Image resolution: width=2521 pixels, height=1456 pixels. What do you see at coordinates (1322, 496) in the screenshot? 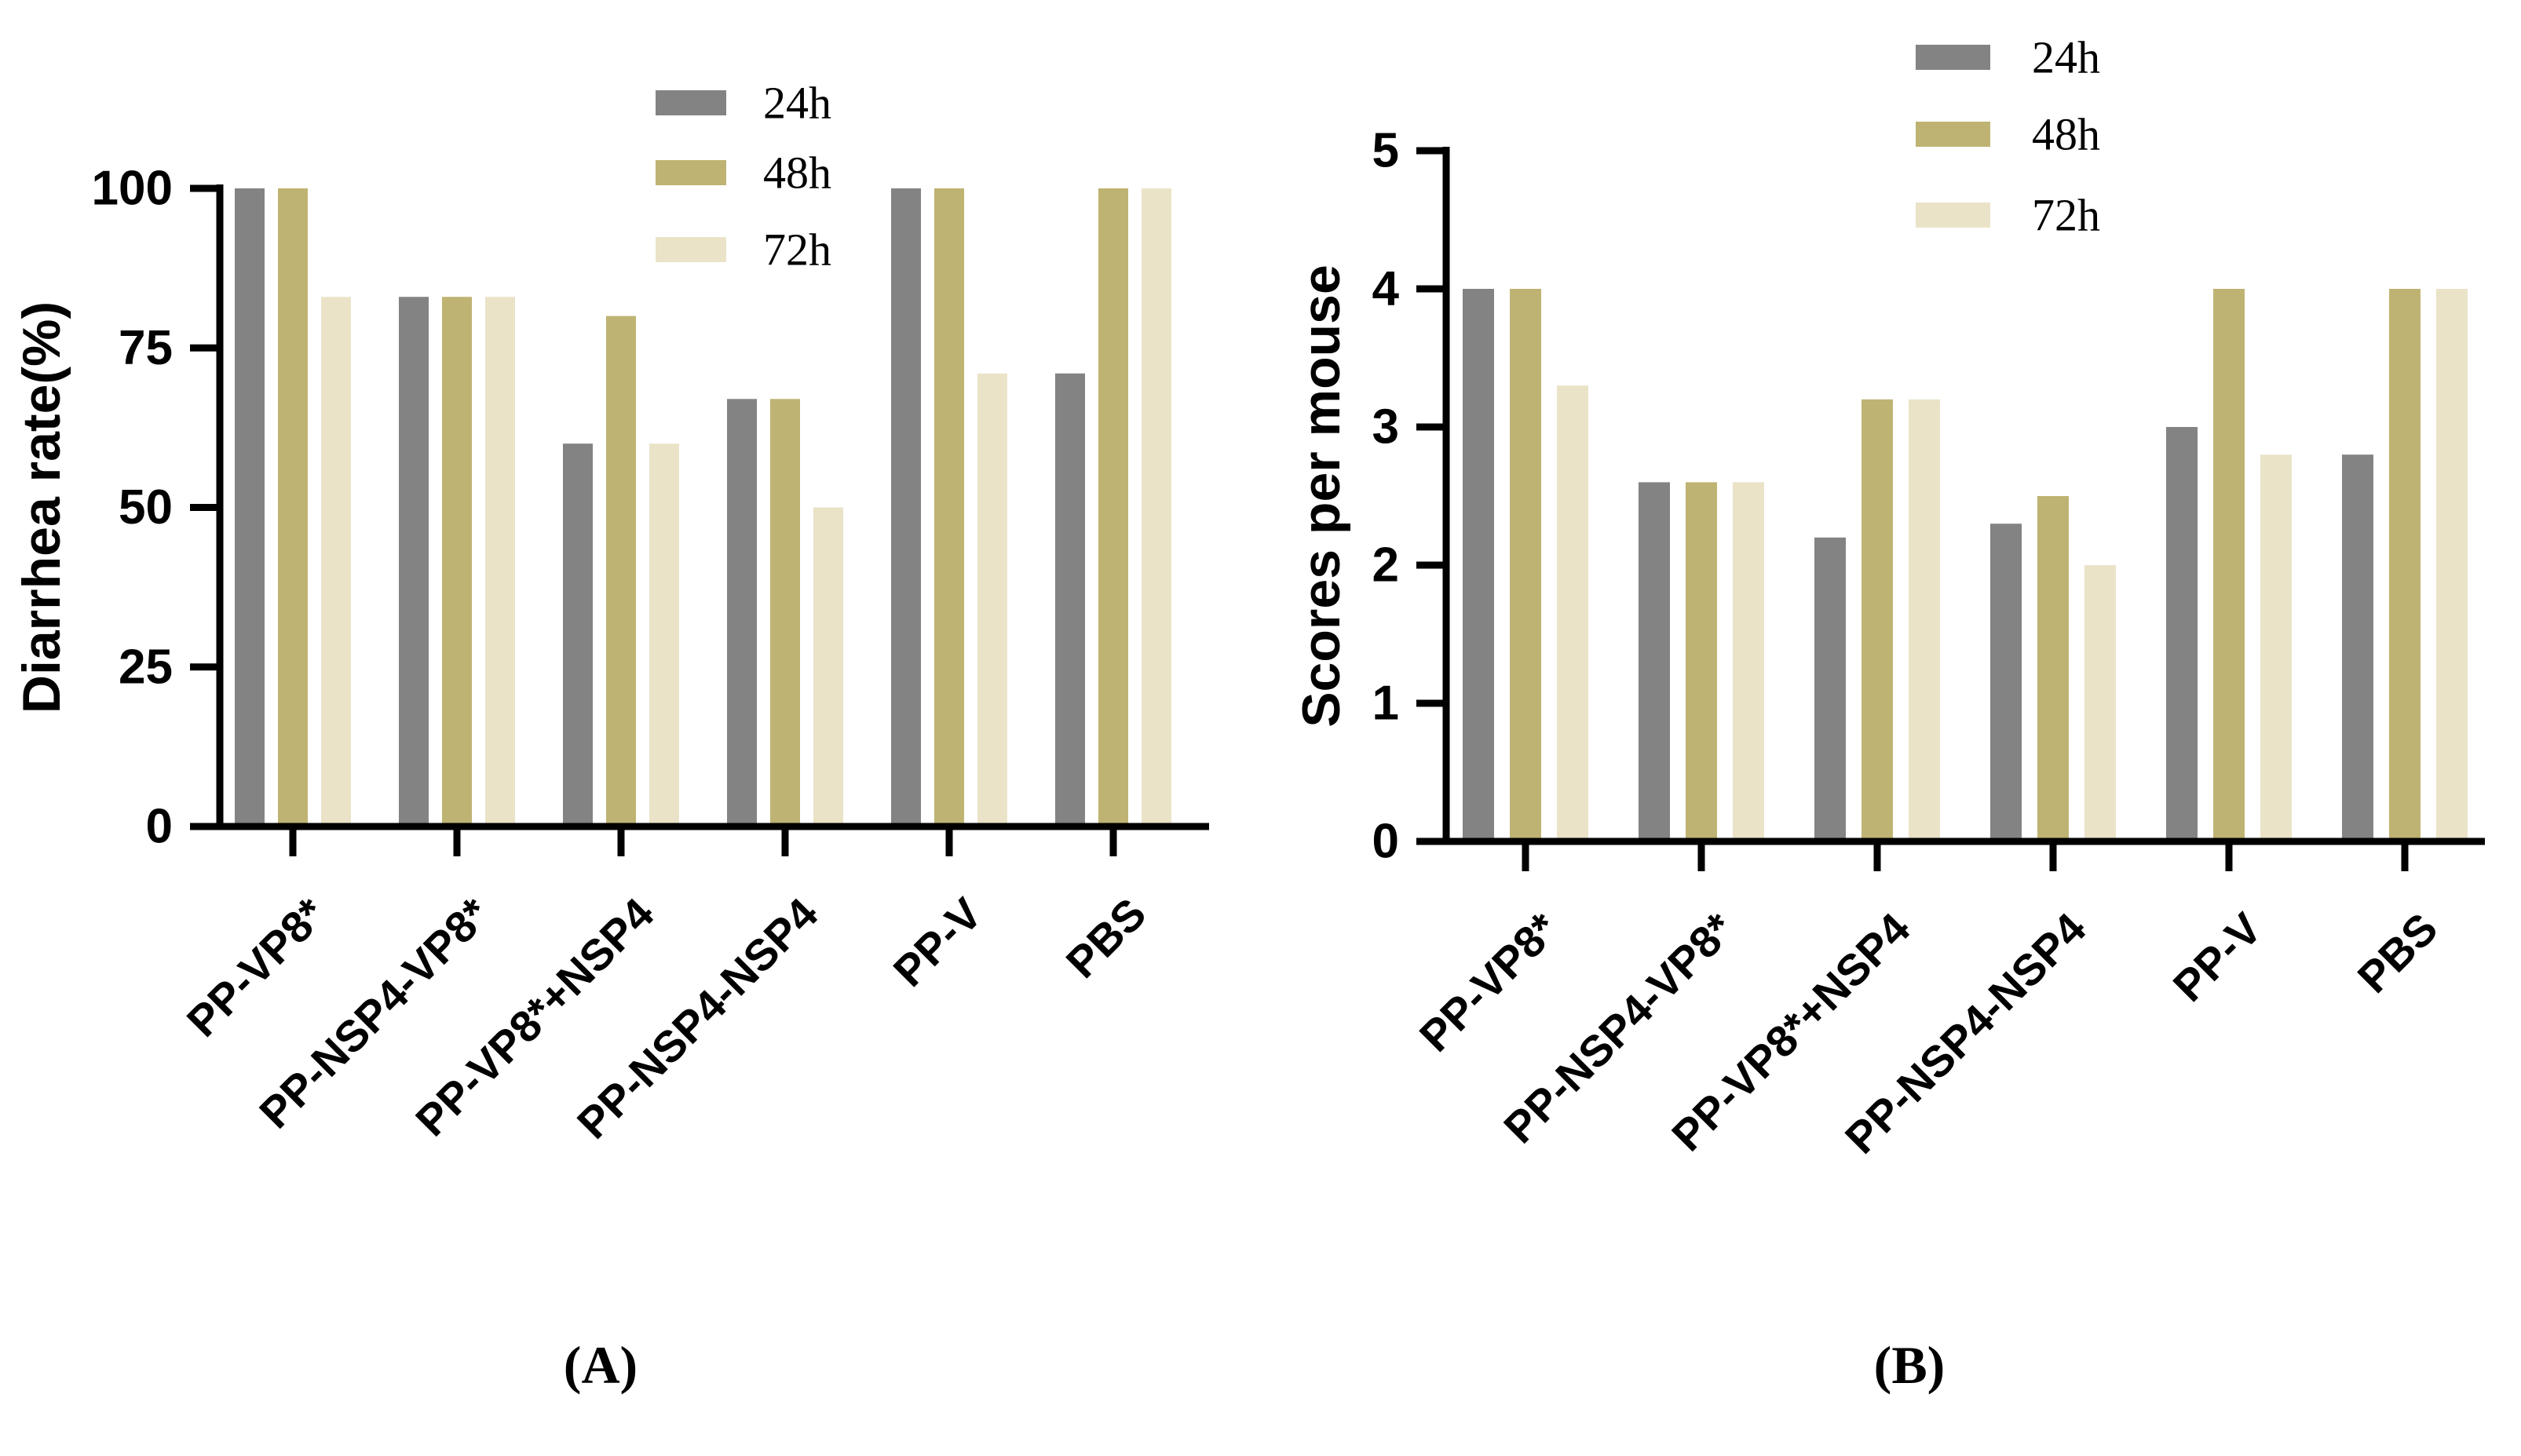
I see `y-axis-title: Scores per mouse` at bounding box center [1322, 496].